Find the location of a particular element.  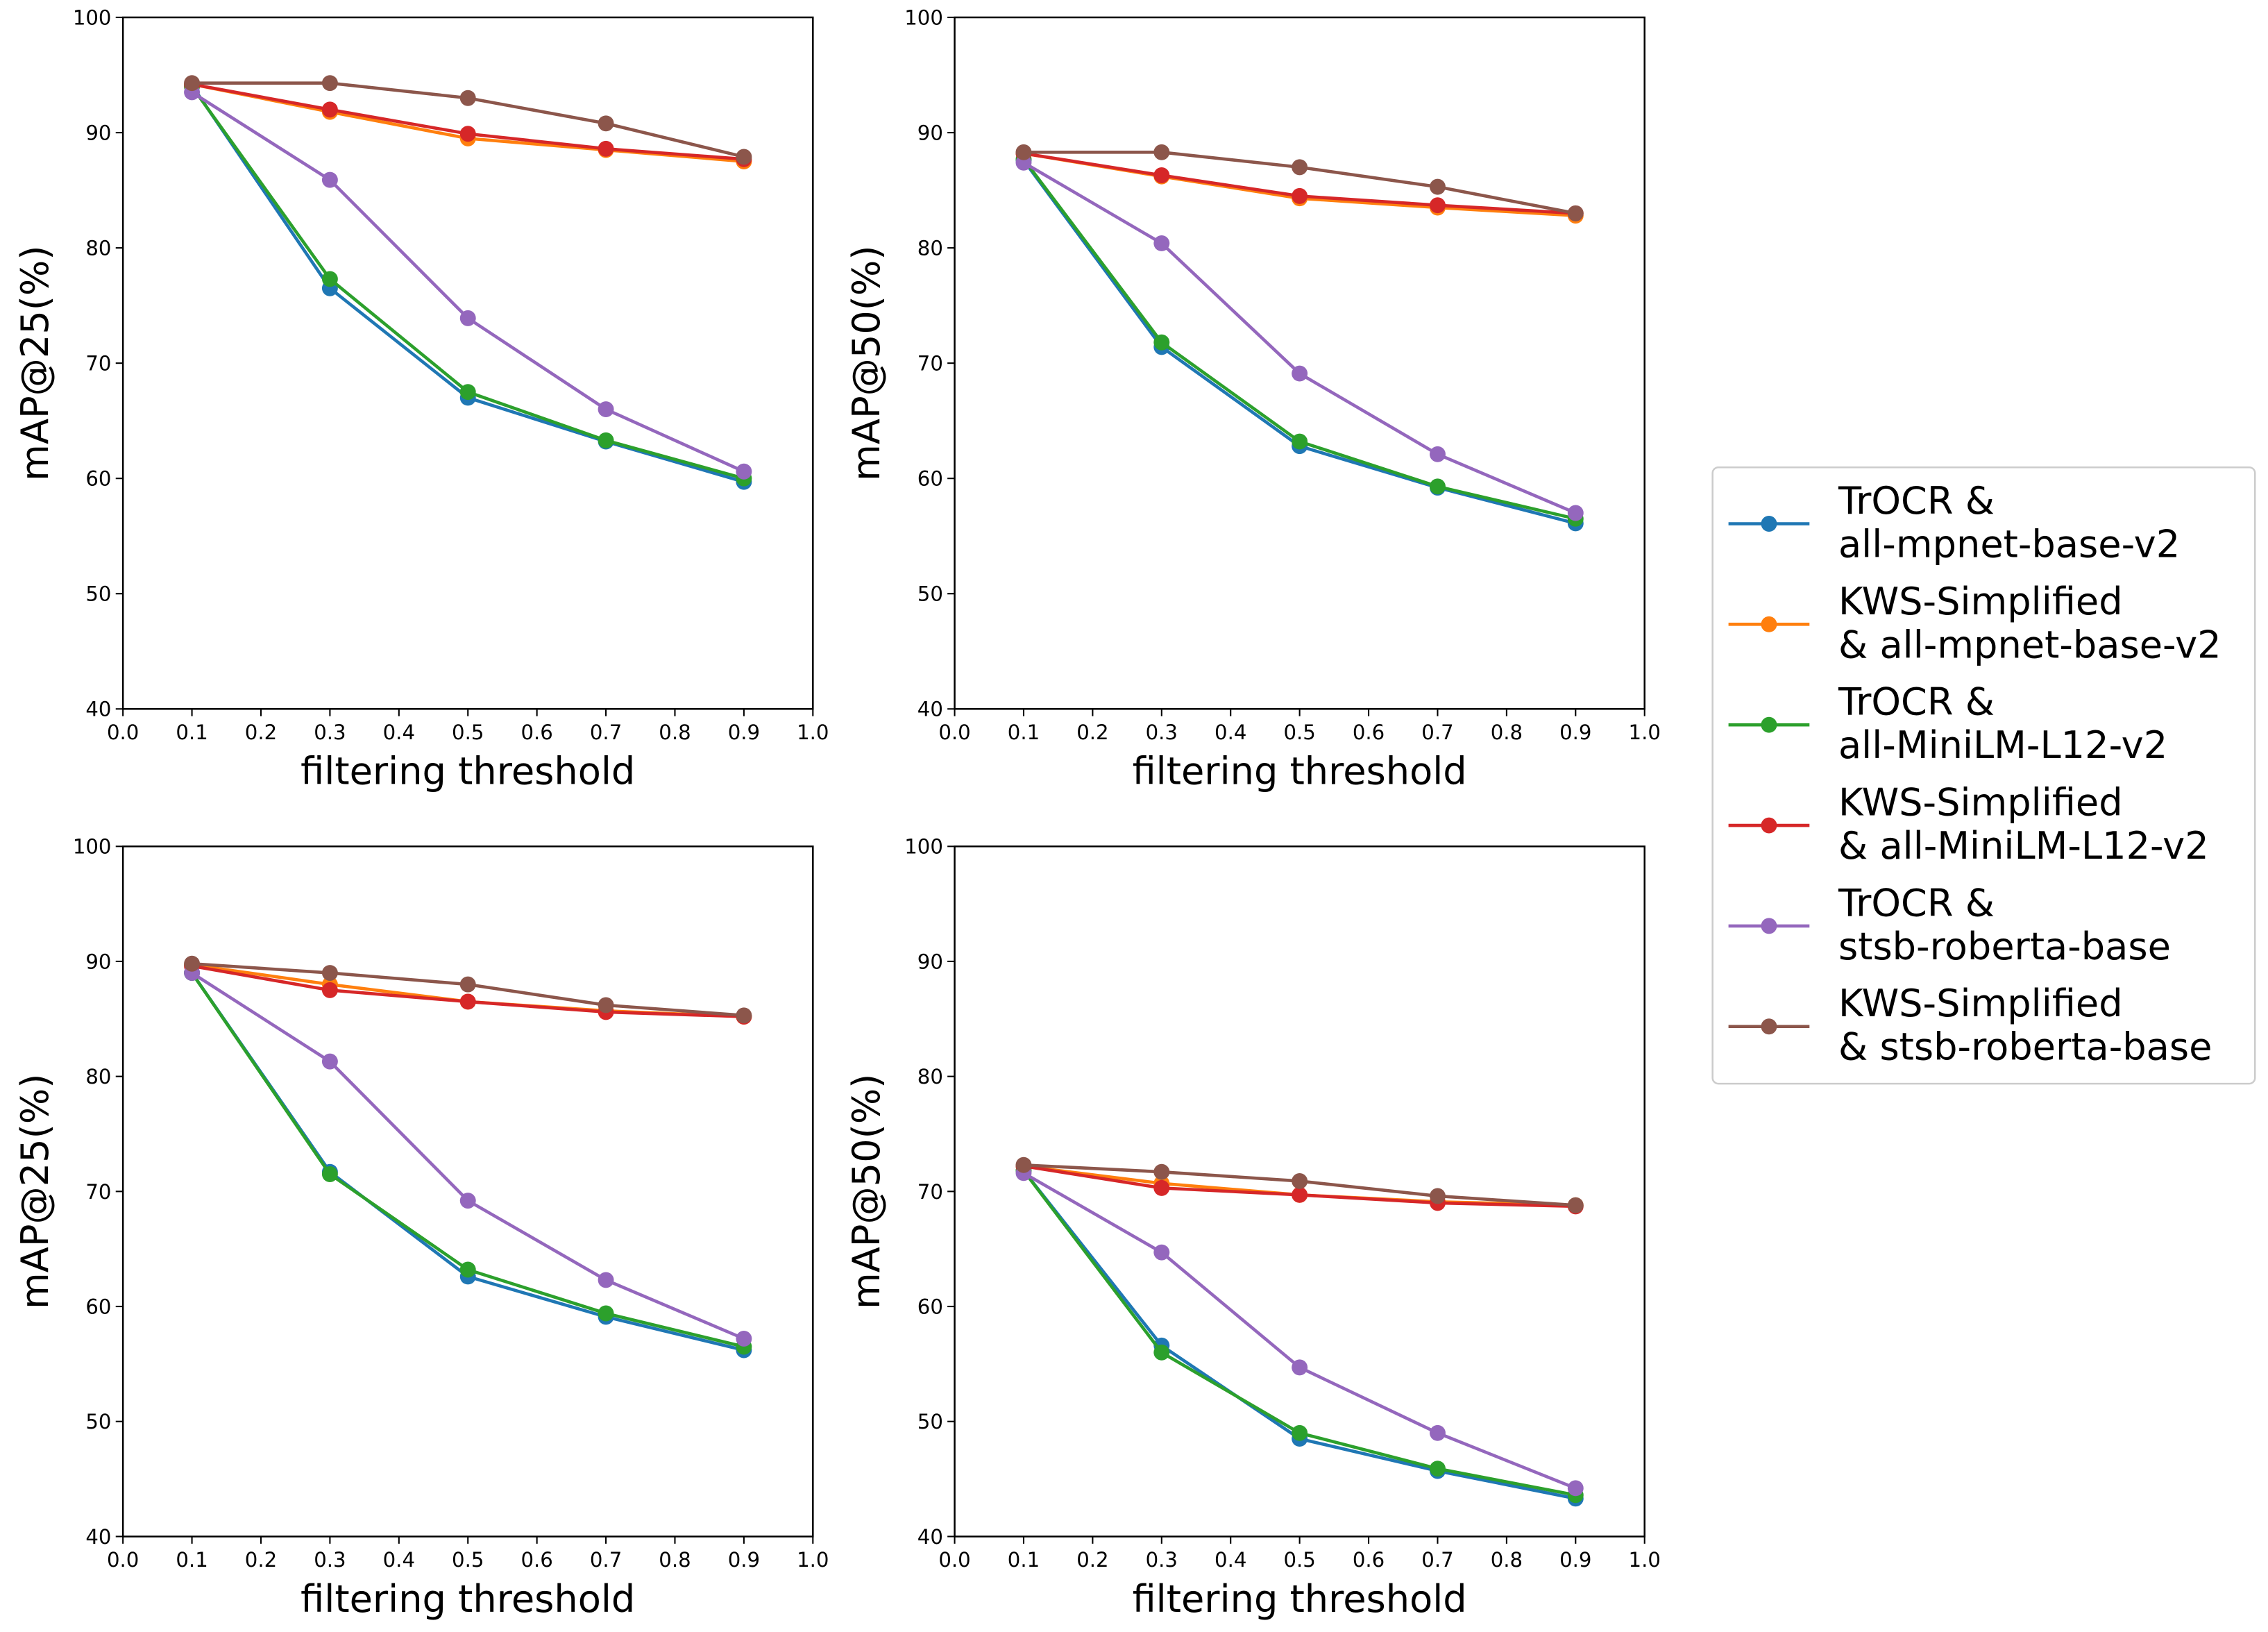

legend-entry-3: TrOCR &all-MiniLM-L12-v2 is located at coordinates (1947, 723).